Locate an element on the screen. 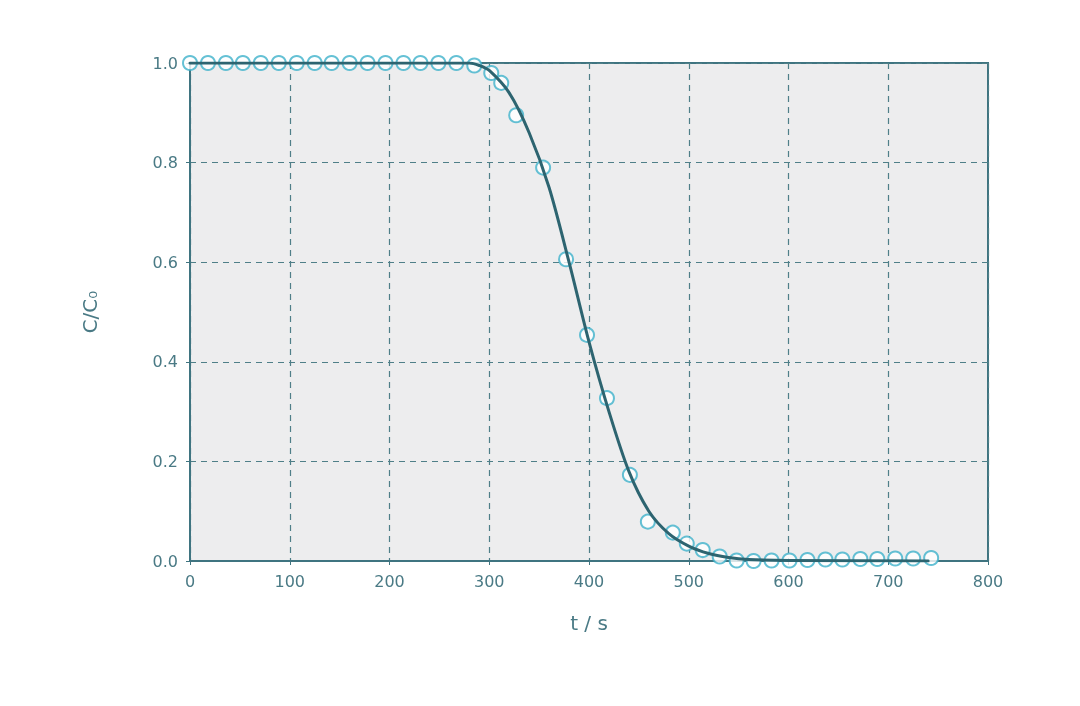  x-tick-label: 100 is located at coordinates (290, 581).